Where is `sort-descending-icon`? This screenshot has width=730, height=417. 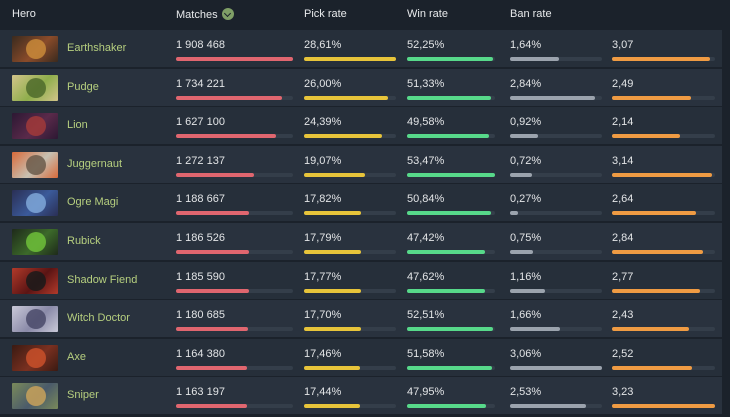 sort-descending-icon is located at coordinates (227, 14).